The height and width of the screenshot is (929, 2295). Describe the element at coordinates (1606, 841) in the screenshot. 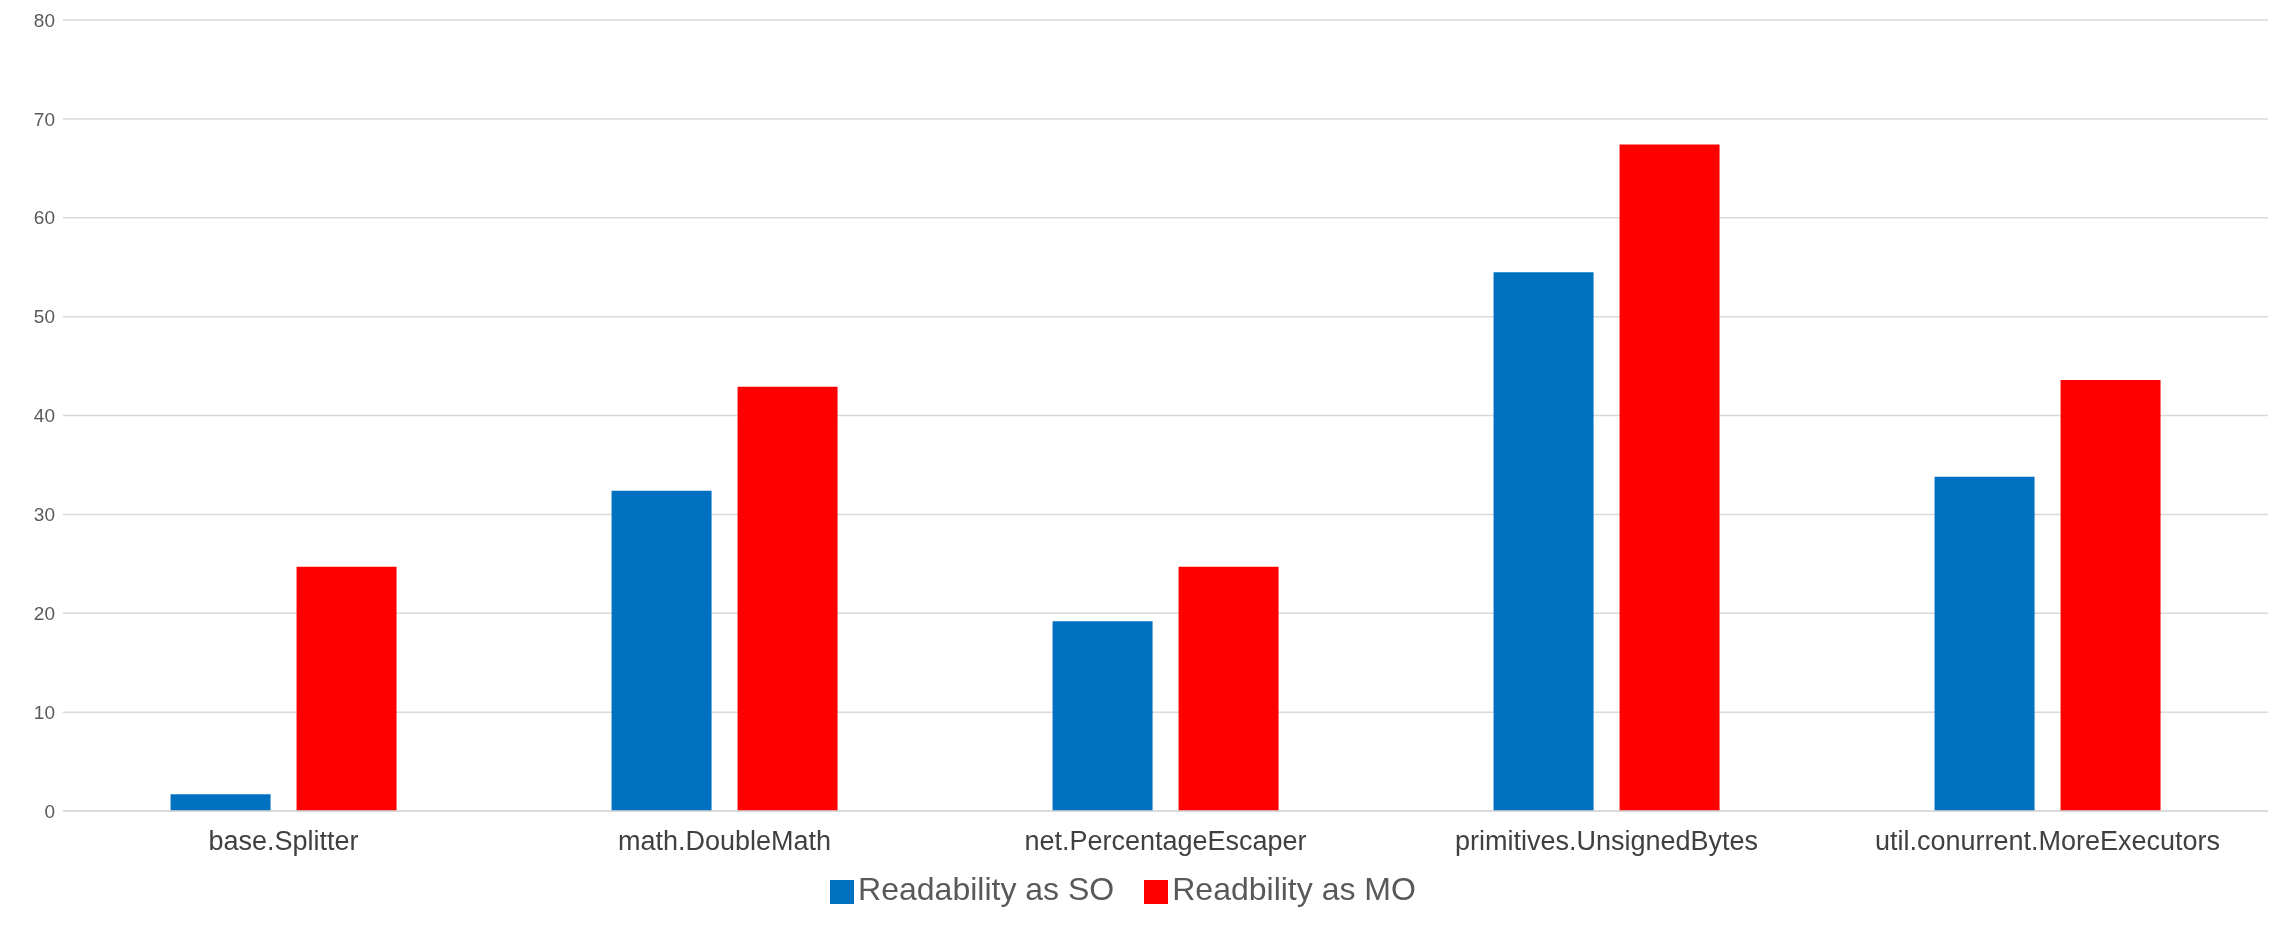

I see `x-tick-label: primitives.UnsignedBytes` at that location.